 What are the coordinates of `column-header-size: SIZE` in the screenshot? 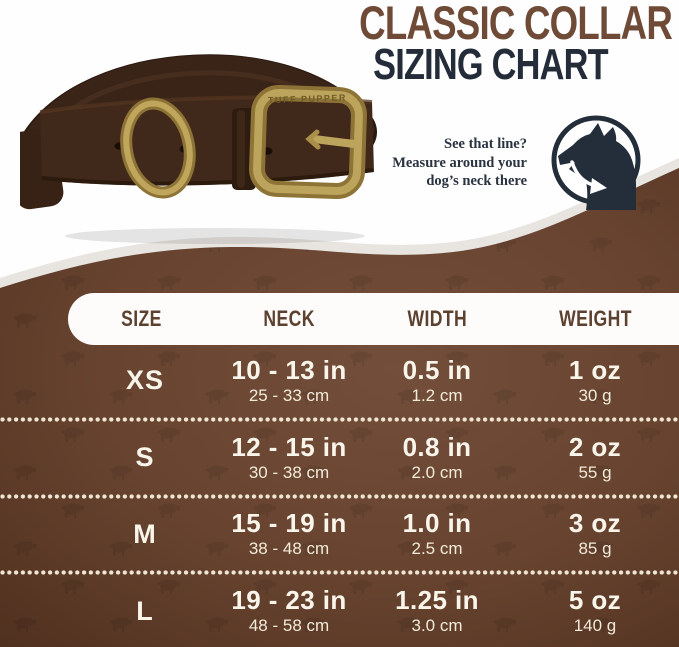 It's located at (141, 318).